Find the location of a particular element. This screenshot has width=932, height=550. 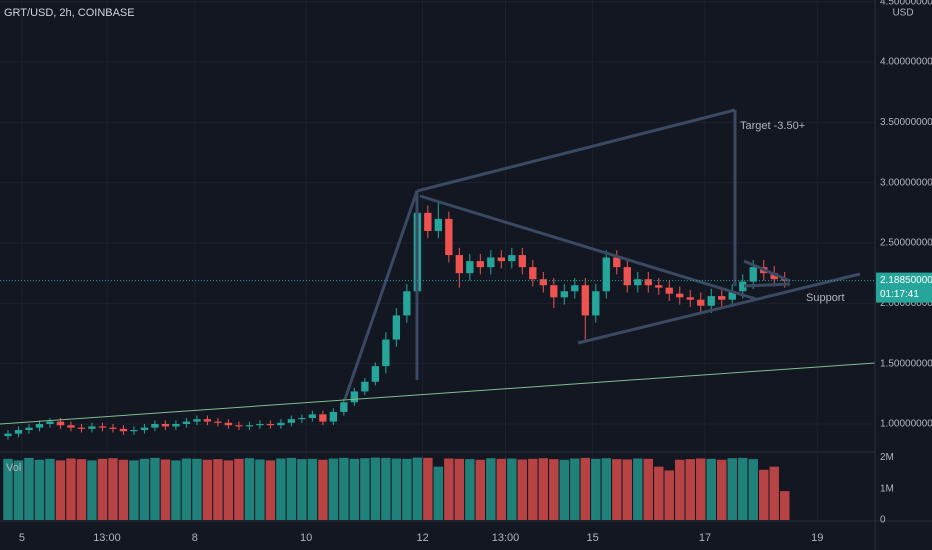

y-tick-label: 3.00000000 is located at coordinates (906, 182).